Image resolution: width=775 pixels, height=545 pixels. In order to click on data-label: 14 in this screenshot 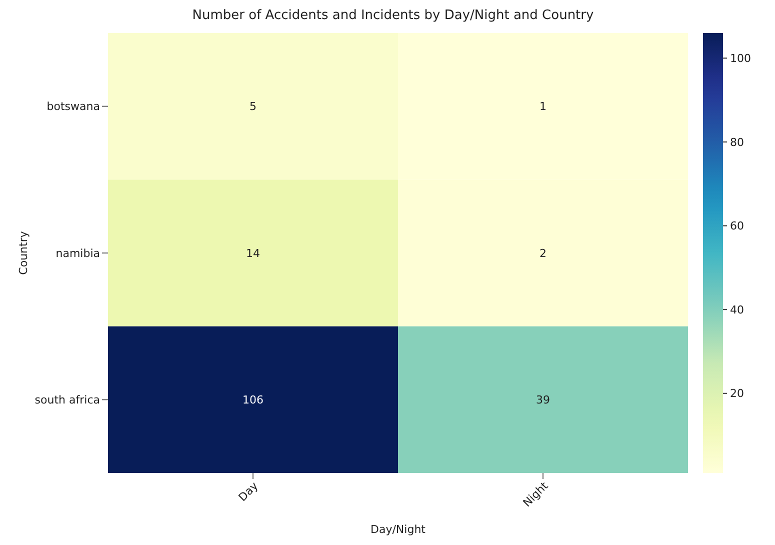, I will do `click(253, 253)`.